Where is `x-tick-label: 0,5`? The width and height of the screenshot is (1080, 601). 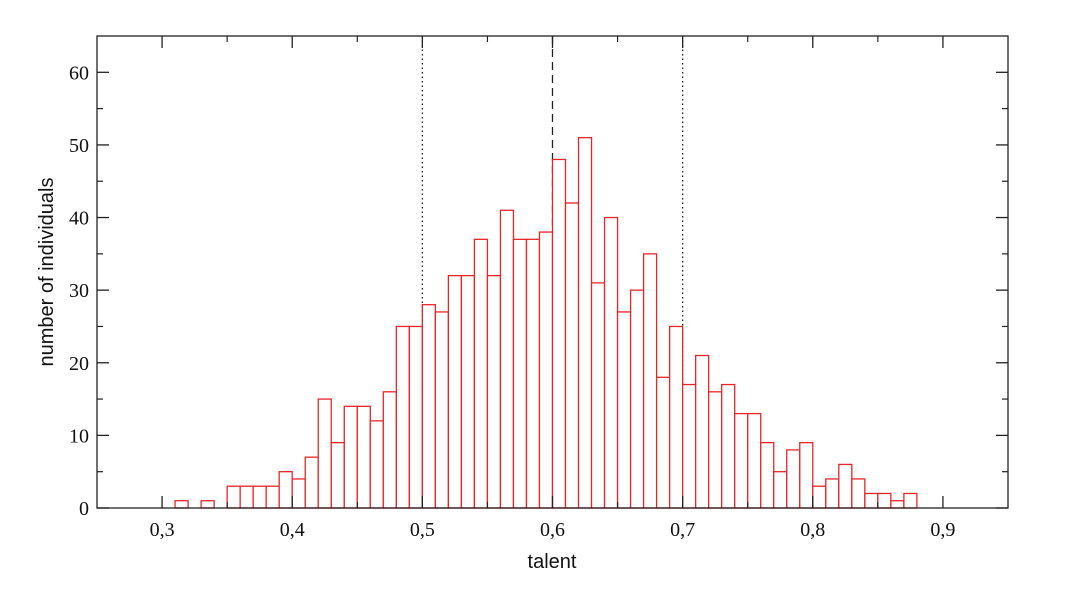
x-tick-label: 0,5 is located at coordinates (422, 530).